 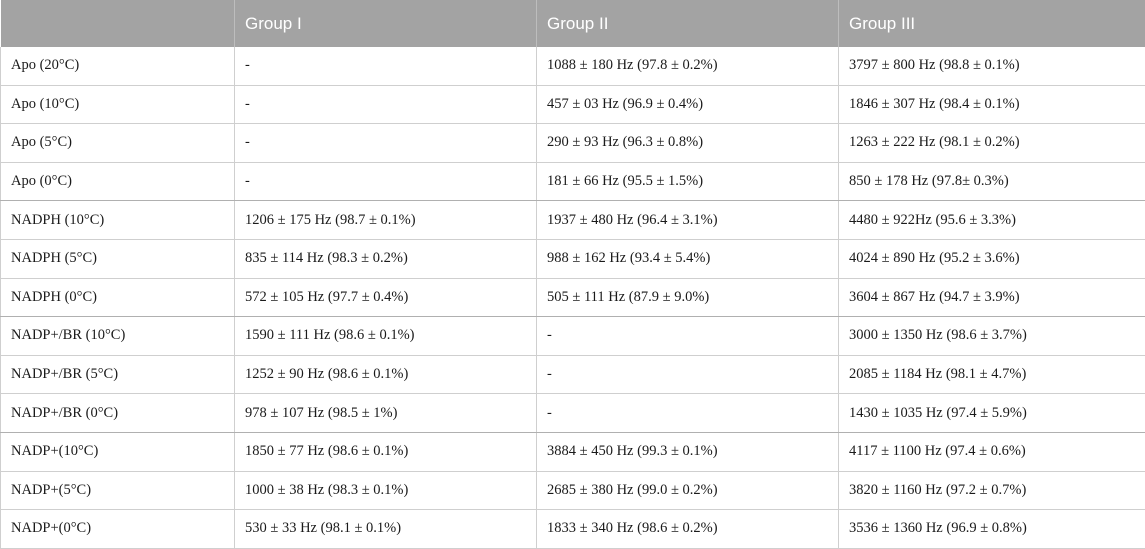 What do you see at coordinates (687, 66) in the screenshot?
I see `table-cell: 1088 ± 180 Hz (97.8 ± 0.2%)` at bounding box center [687, 66].